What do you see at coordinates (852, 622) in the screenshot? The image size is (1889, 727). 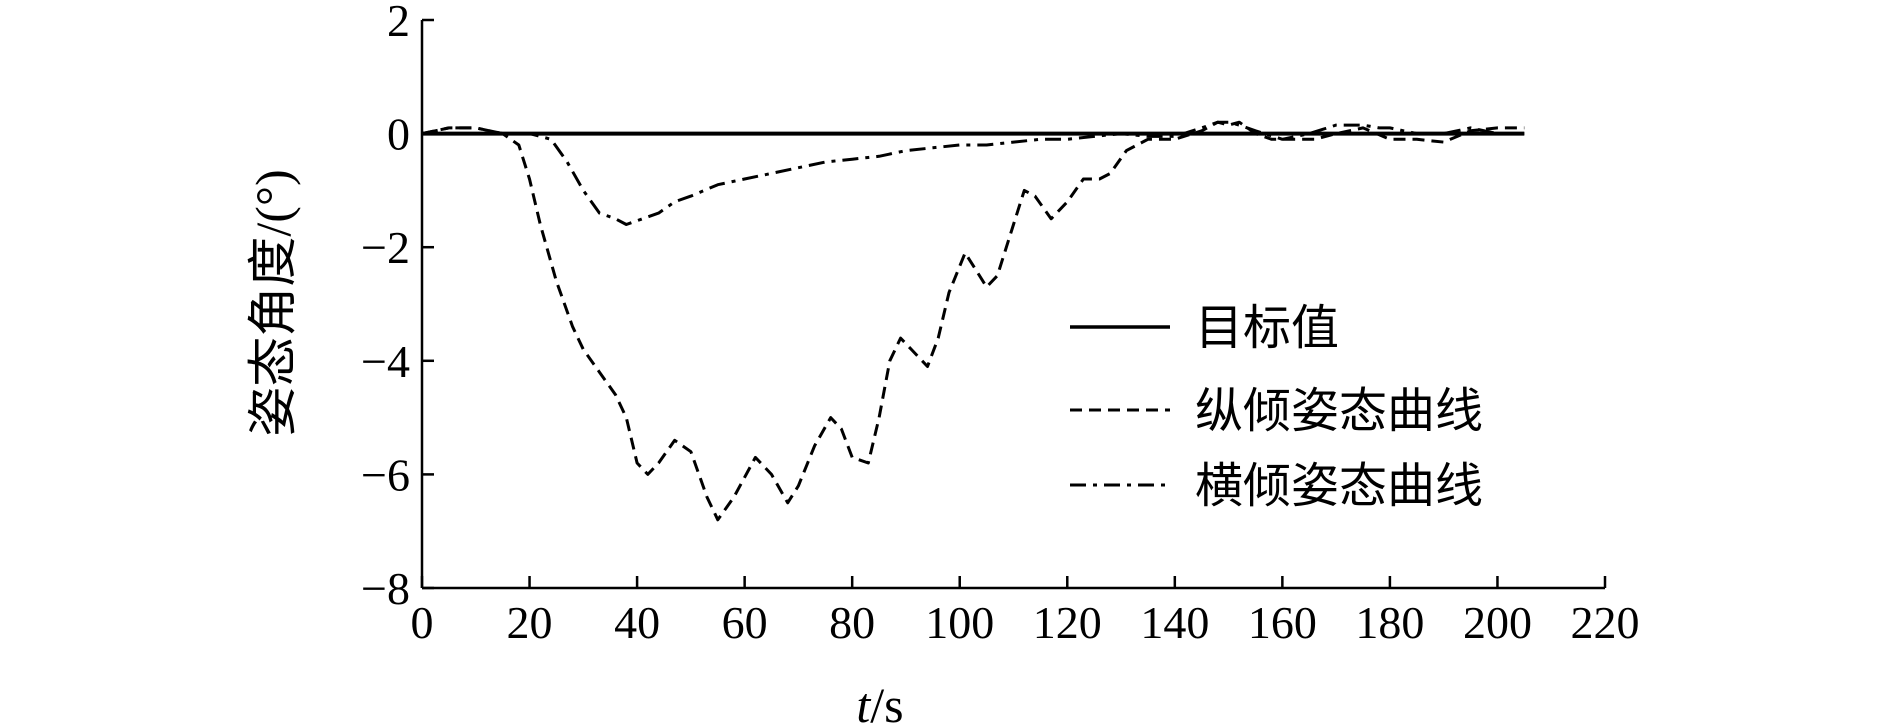 I see `x-tick-label: 80` at bounding box center [852, 622].